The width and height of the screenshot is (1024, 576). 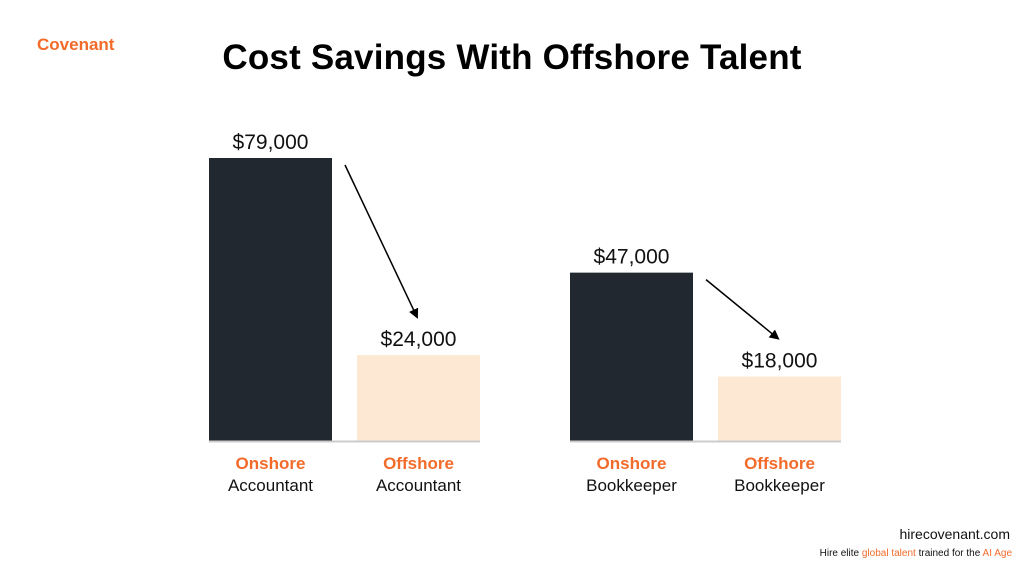 What do you see at coordinates (840, 553) in the screenshot?
I see `tagline-part1: Hire elite` at bounding box center [840, 553].